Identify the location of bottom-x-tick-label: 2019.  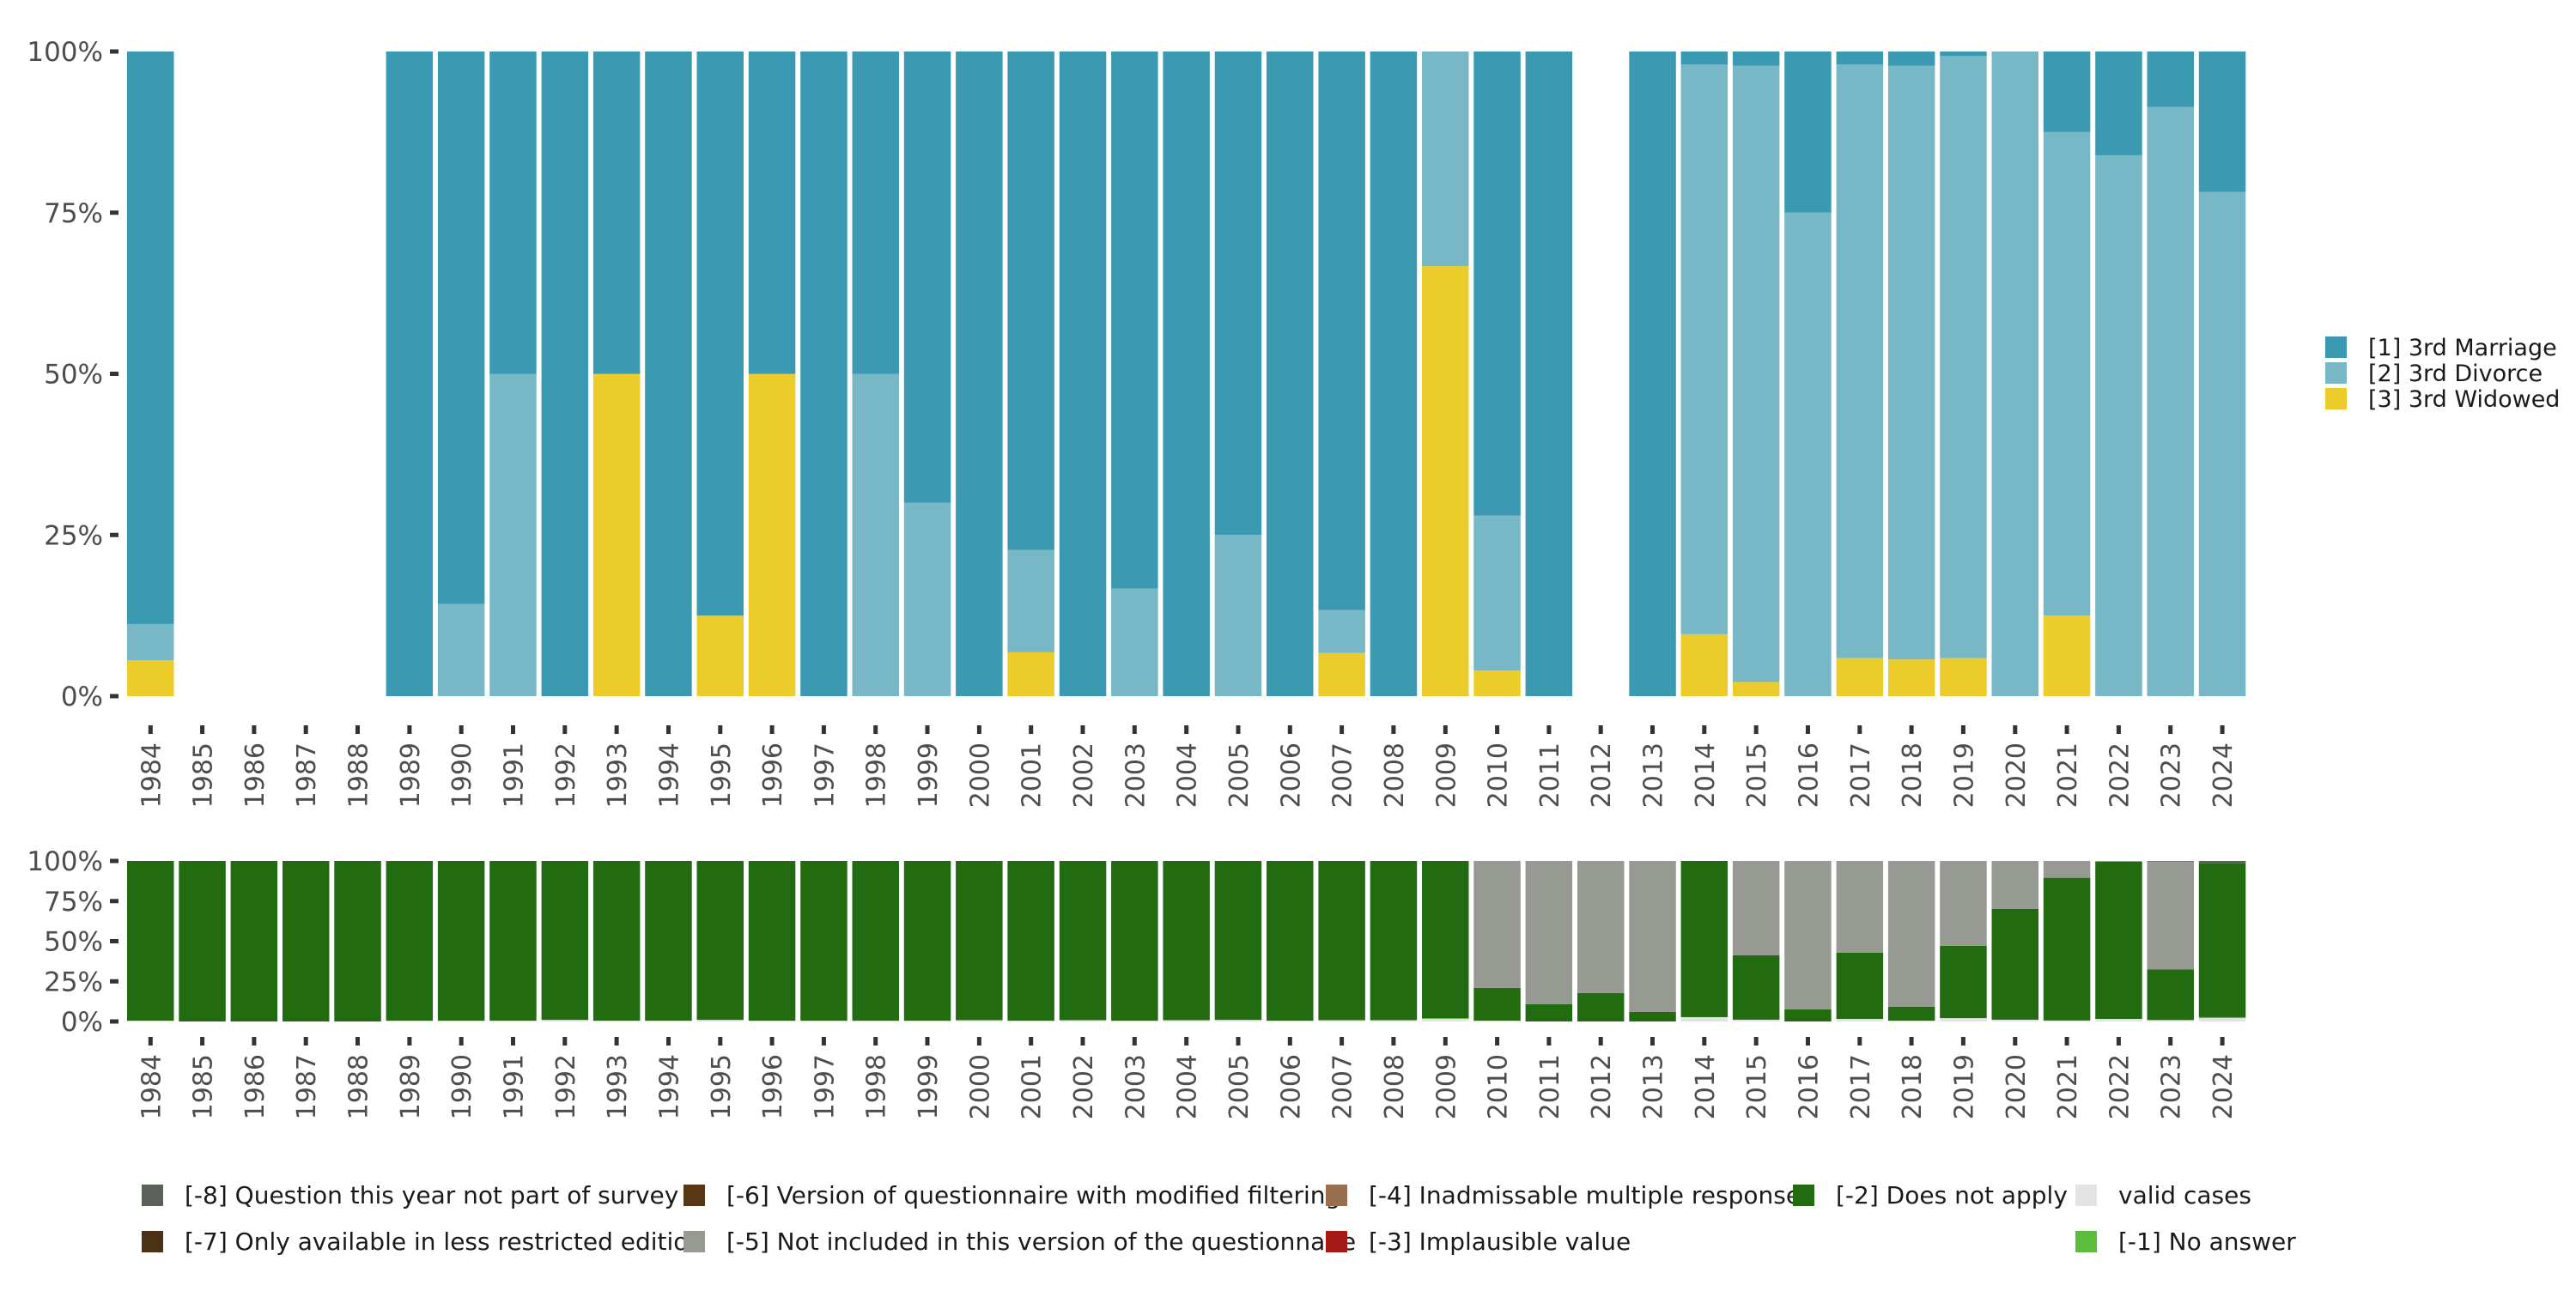
(1964, 1087).